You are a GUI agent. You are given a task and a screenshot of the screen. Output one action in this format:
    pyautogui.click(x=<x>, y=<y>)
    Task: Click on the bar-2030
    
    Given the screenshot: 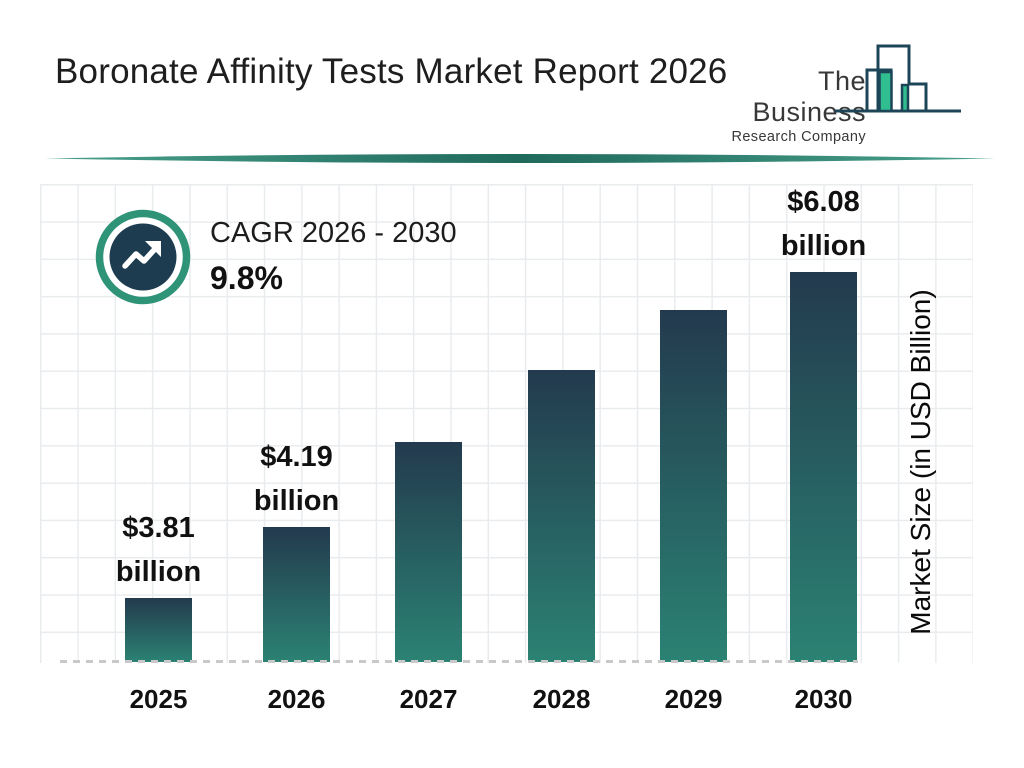 What is the action you would take?
    pyautogui.click(x=823, y=467)
    